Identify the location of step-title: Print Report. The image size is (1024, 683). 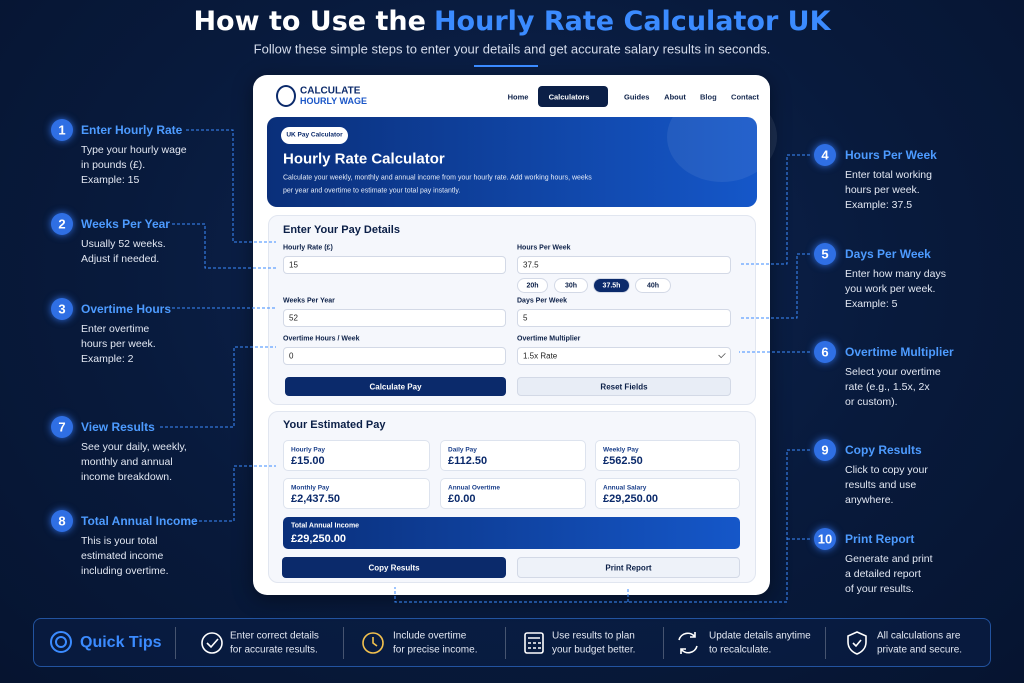
(880, 539).